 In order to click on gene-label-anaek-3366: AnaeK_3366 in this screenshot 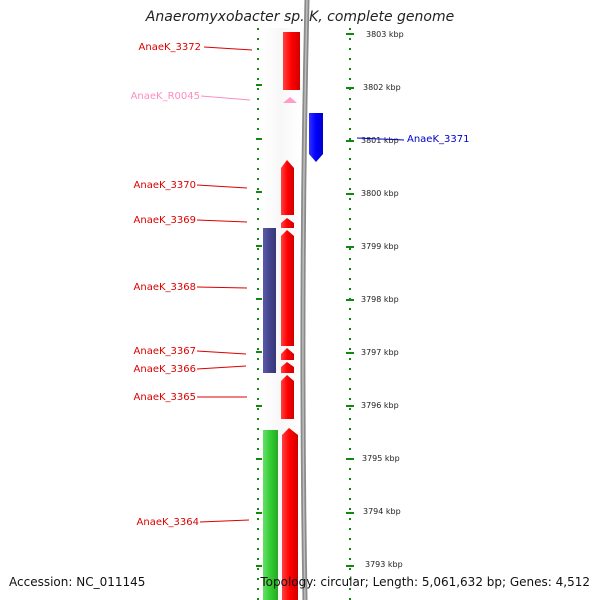, I will do `click(165, 369)`.